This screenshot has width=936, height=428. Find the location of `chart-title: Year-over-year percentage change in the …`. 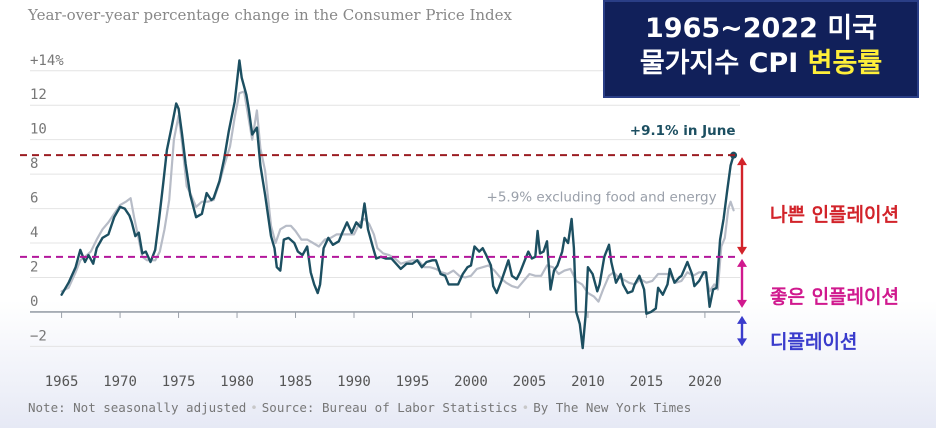

chart-title: Year-over-year percentage change in the … is located at coordinates (270, 15).